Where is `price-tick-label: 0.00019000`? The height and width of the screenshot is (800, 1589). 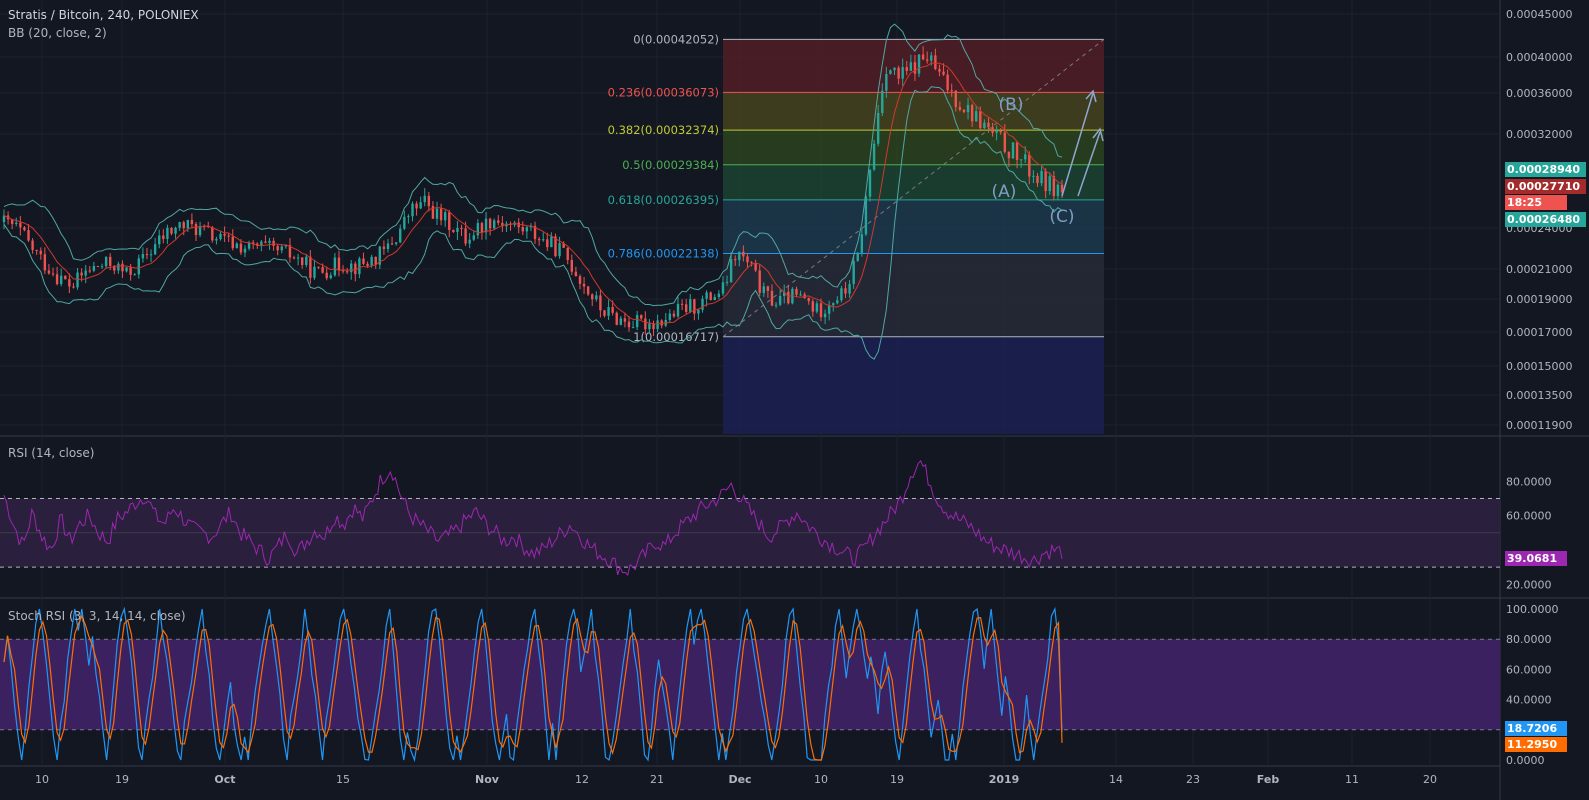 price-tick-label: 0.00019000 is located at coordinates (1539, 299).